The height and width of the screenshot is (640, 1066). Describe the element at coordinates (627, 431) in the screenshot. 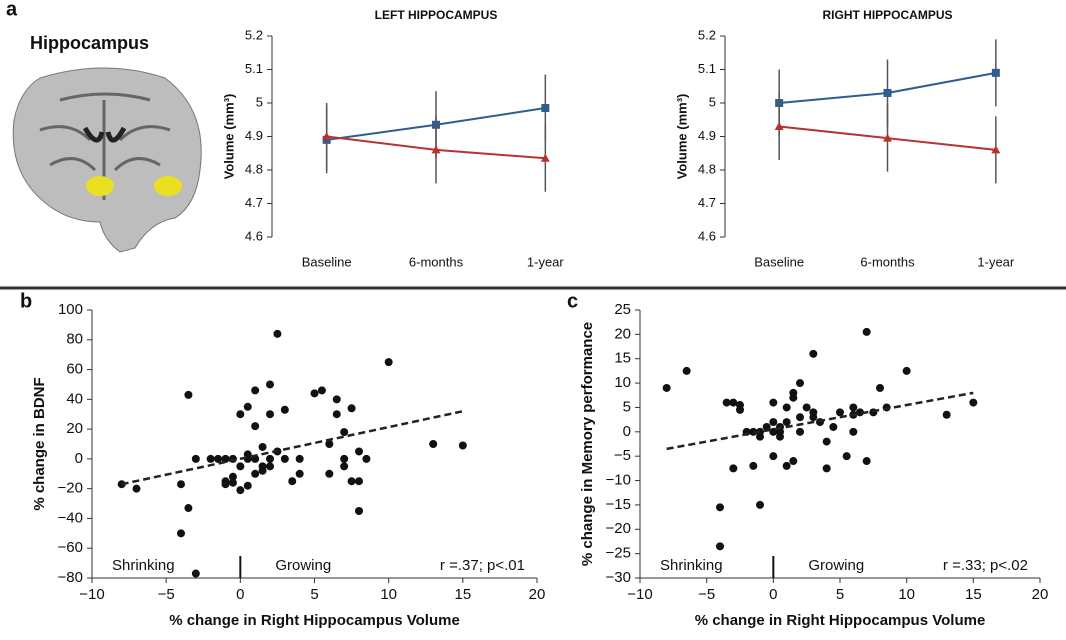

I see `y-tick-label: 0` at that location.